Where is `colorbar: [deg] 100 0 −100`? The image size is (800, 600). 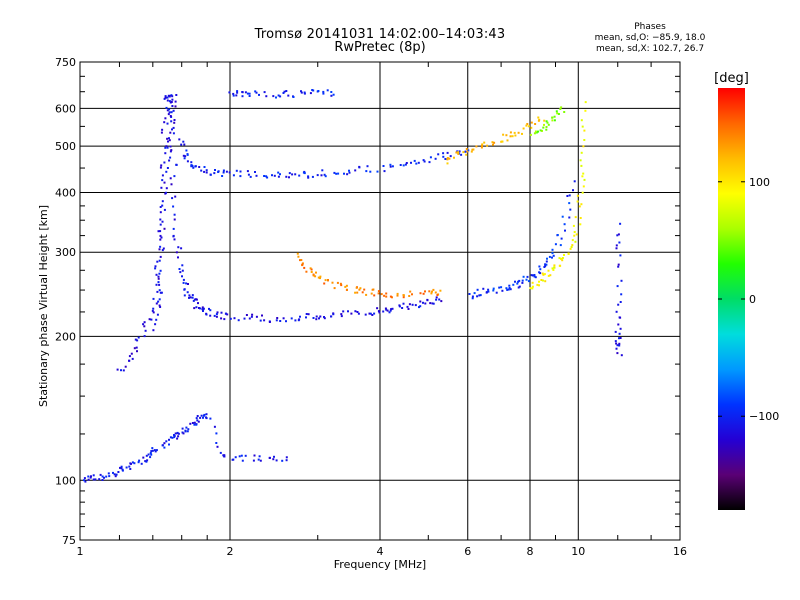 colorbar: [deg] 100 0 −100 is located at coordinates (746, 290).